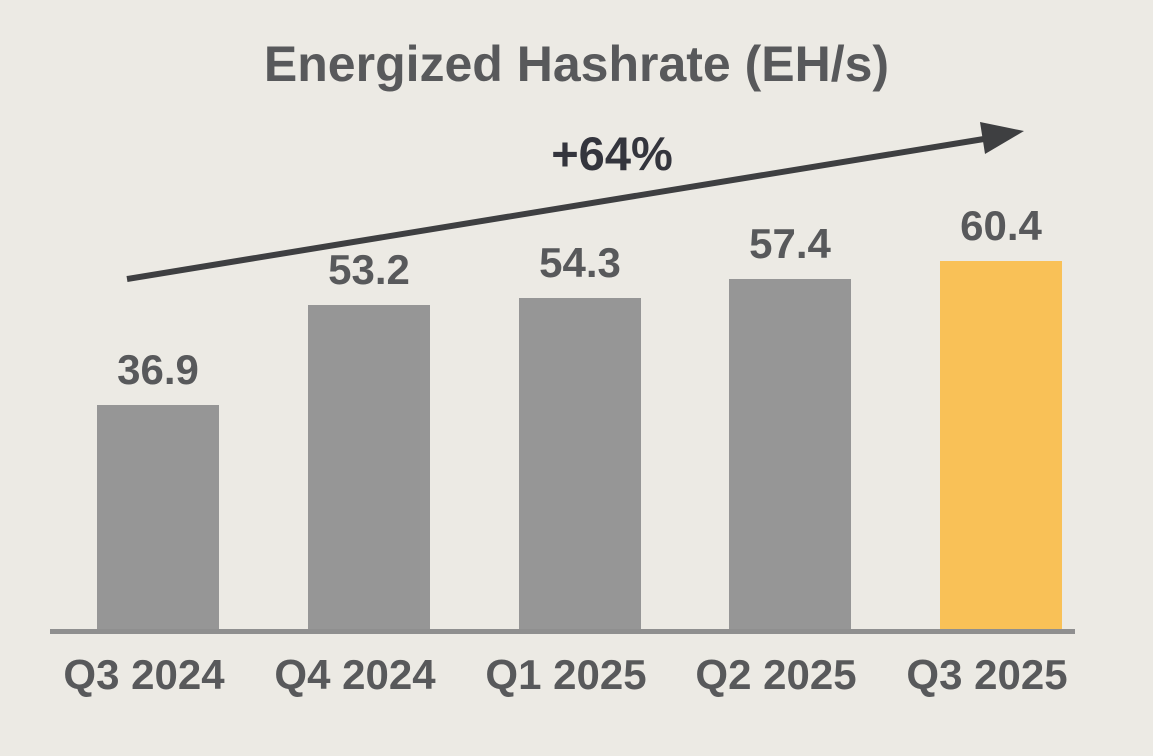 This screenshot has width=1153, height=756. Describe the element at coordinates (562, 631) in the screenshot. I see `x-axis-line` at that location.